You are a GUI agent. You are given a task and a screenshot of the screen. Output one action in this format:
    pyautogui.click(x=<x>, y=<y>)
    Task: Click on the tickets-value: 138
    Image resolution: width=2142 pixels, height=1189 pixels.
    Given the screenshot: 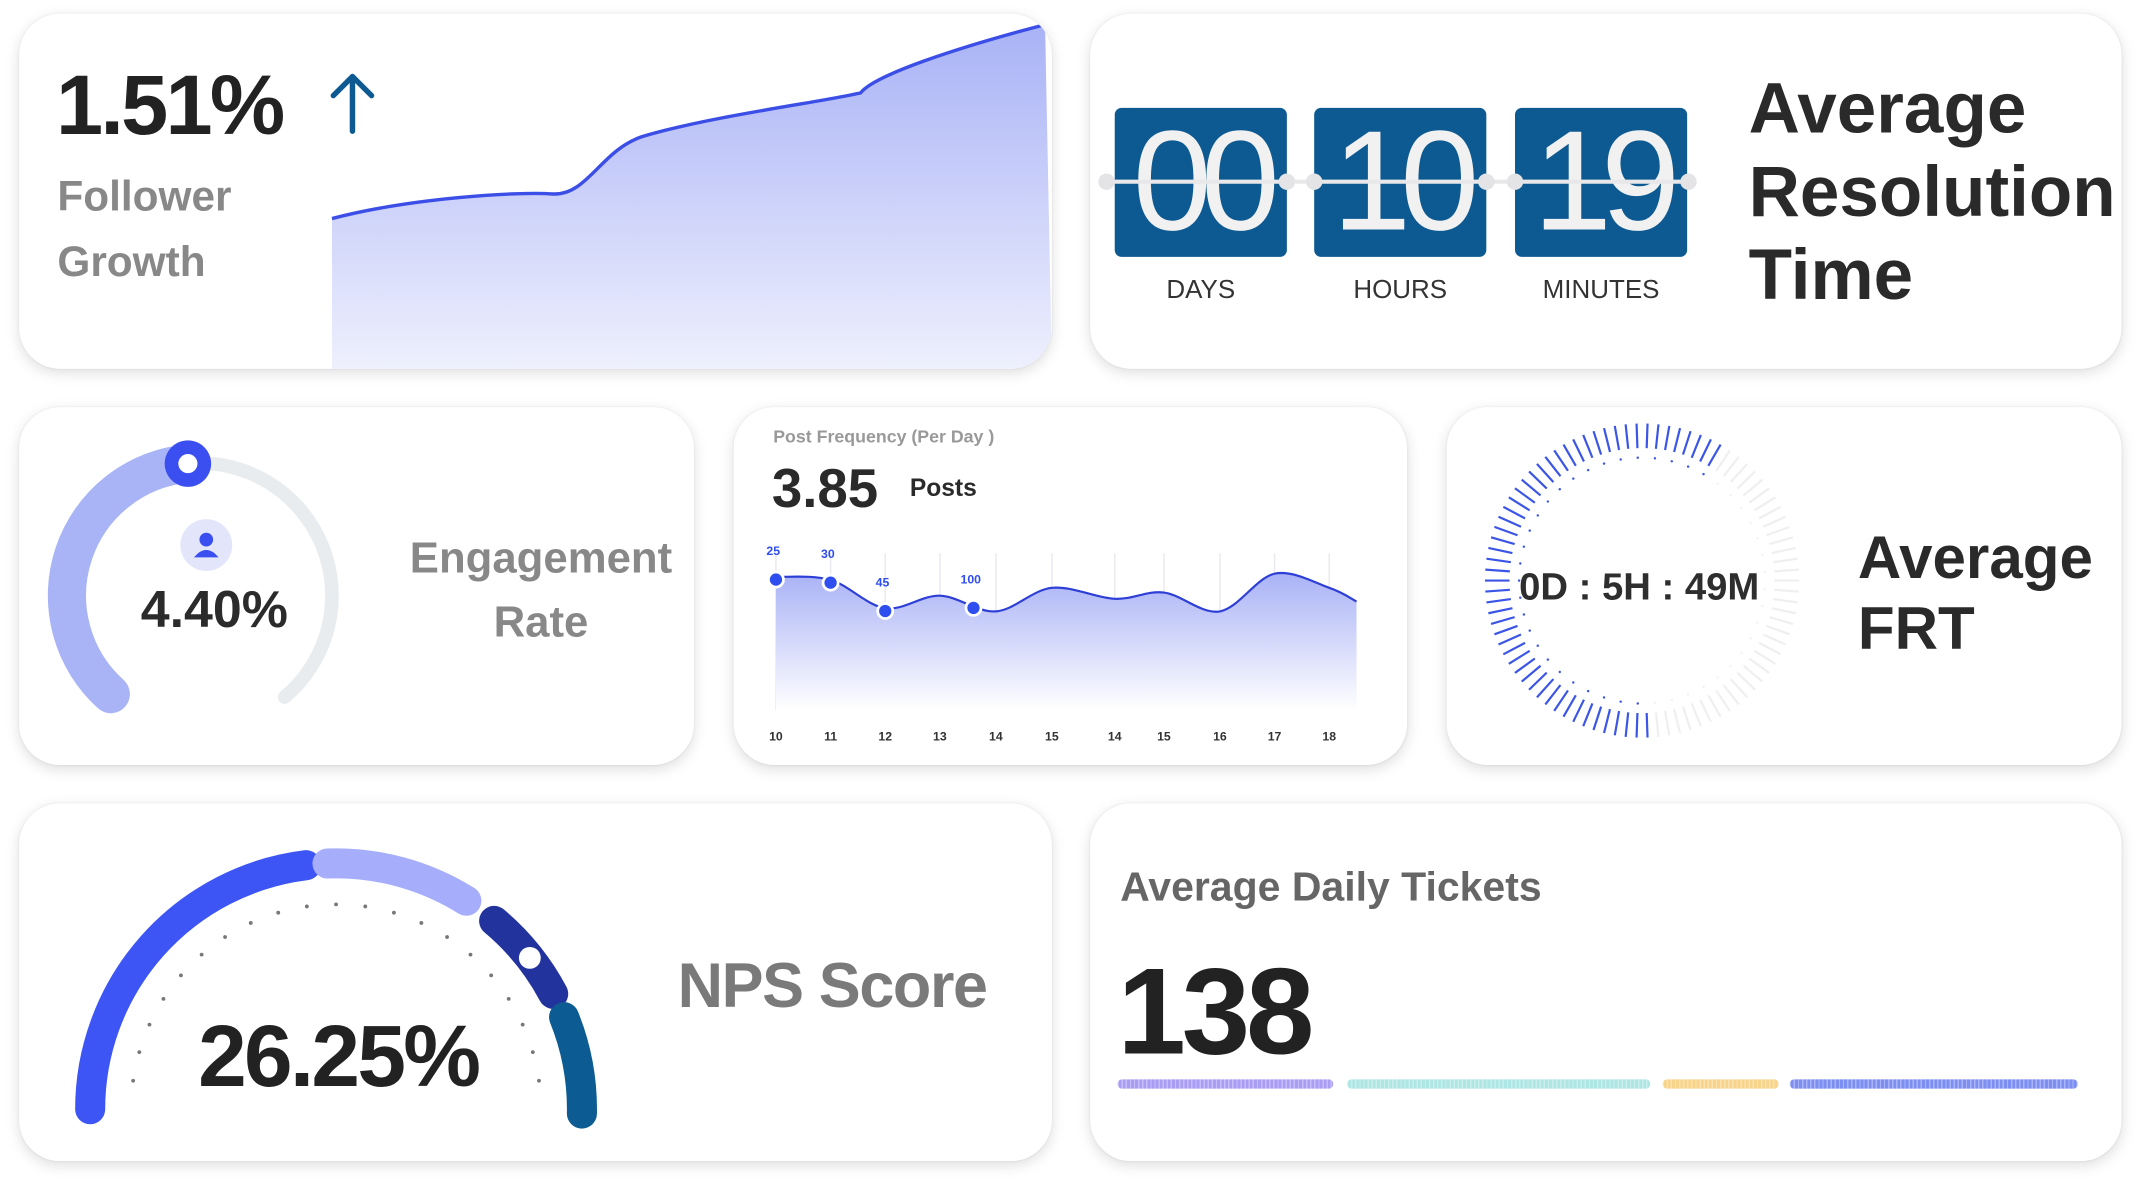 What is the action you would take?
    pyautogui.click(x=1215, y=1012)
    